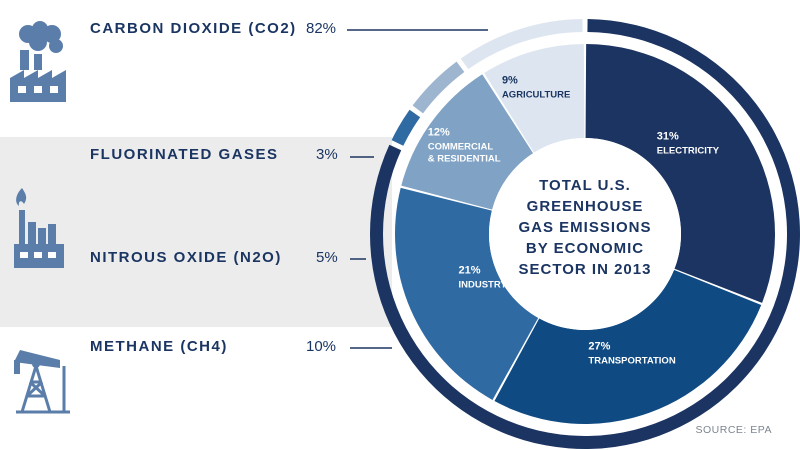 This screenshot has height=450, width=800. What do you see at coordinates (688, 150) in the screenshot?
I see `sector-label-electricity: ELECTRICITY` at bounding box center [688, 150].